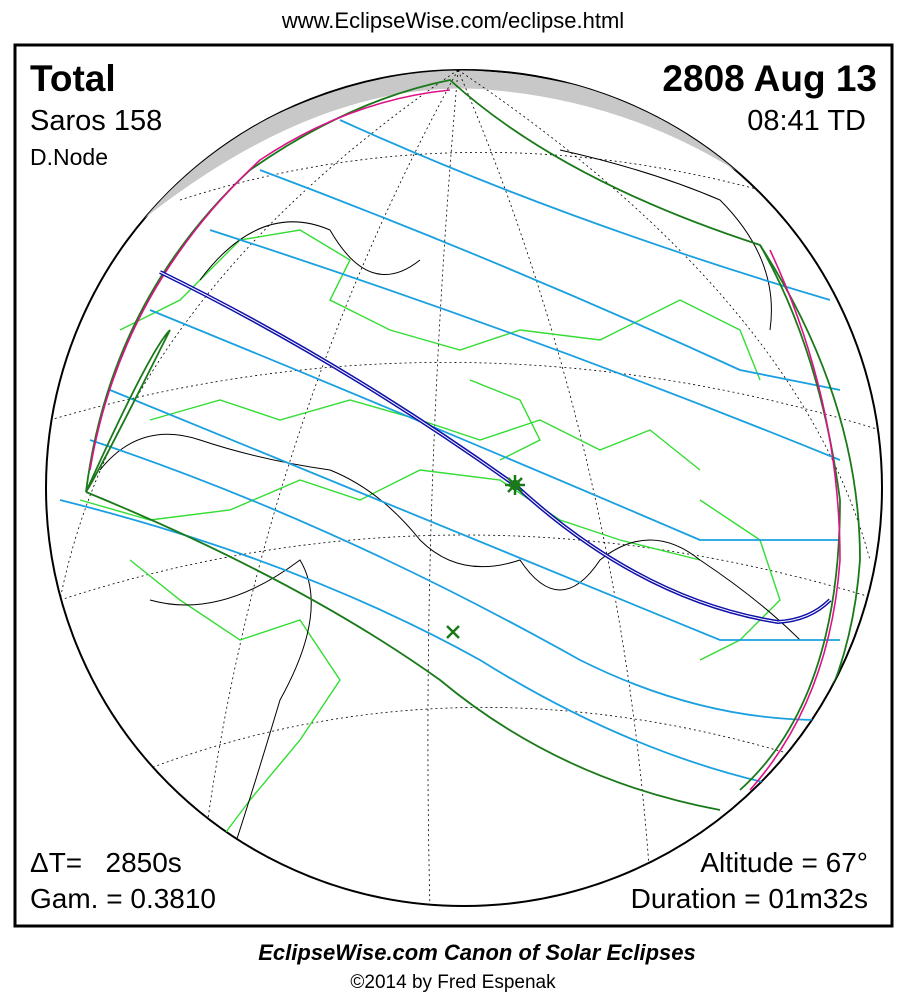 The height and width of the screenshot is (1004, 908). Describe the element at coordinates (106, 862) in the screenshot. I see `delta-t: ΔT= 2850s` at that location.